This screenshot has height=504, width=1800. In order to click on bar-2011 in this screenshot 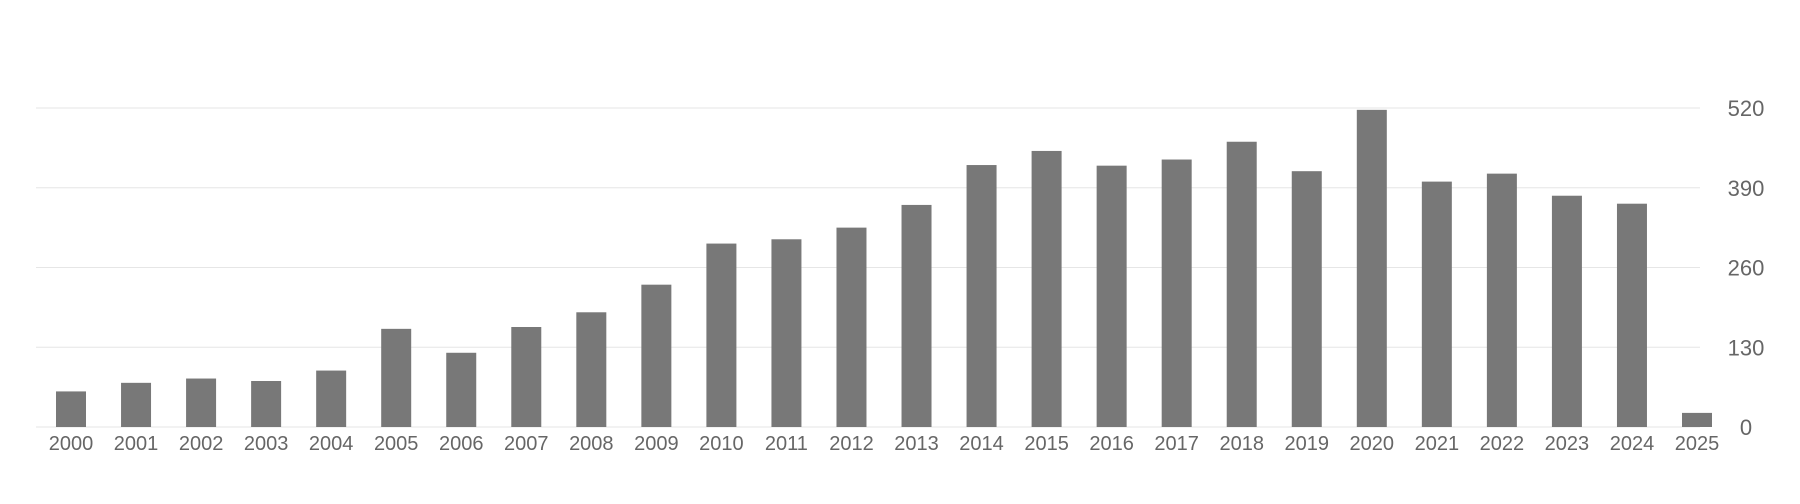, I will do `click(786, 333)`.